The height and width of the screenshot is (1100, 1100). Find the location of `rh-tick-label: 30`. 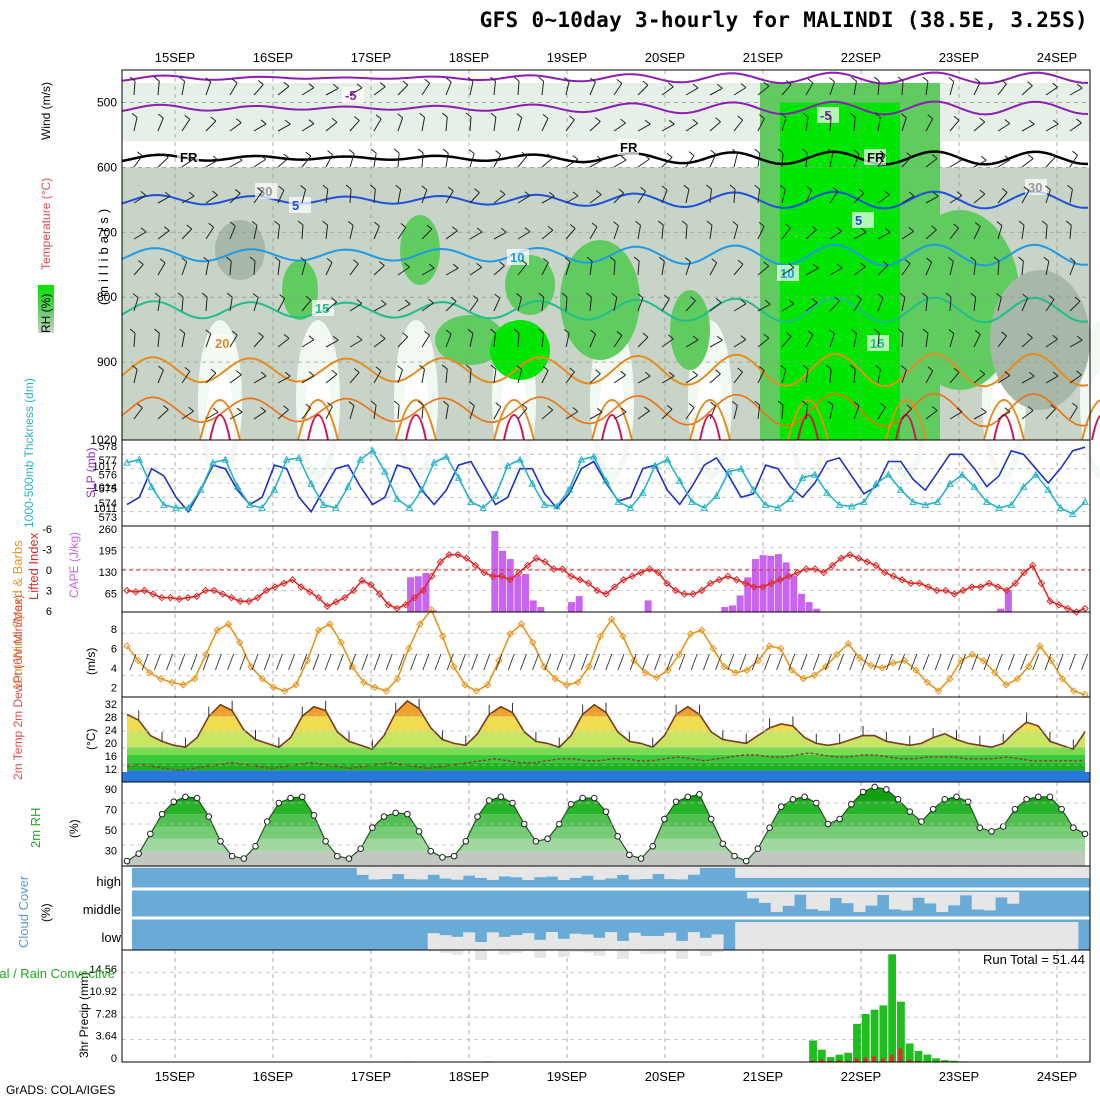

rh-tick-label: 30 is located at coordinates (111, 852).